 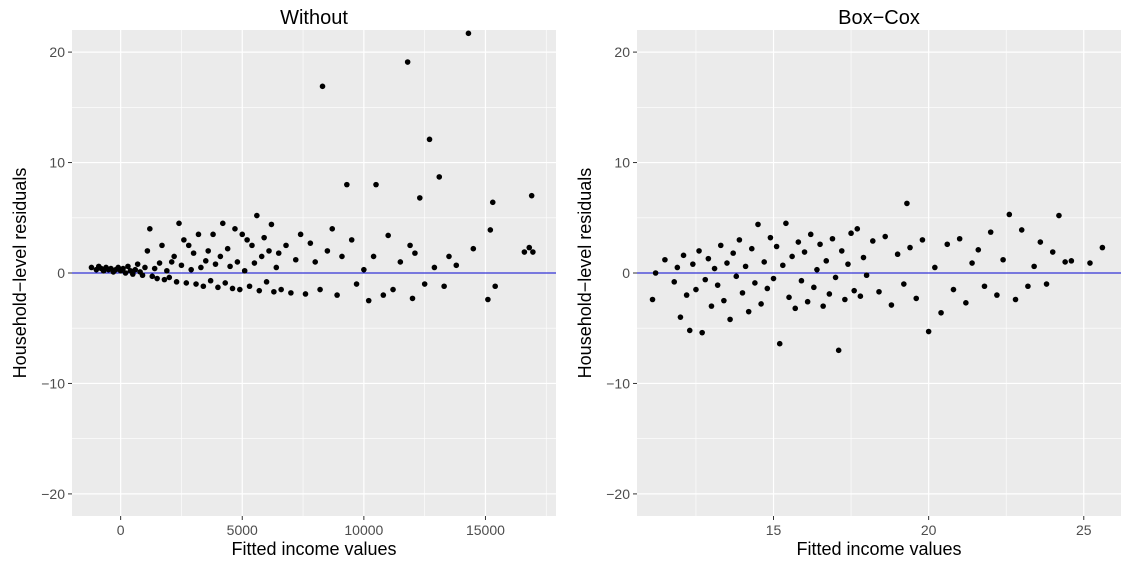 What do you see at coordinates (774, 530) in the screenshot?
I see `x-tick-label: 15` at bounding box center [774, 530].